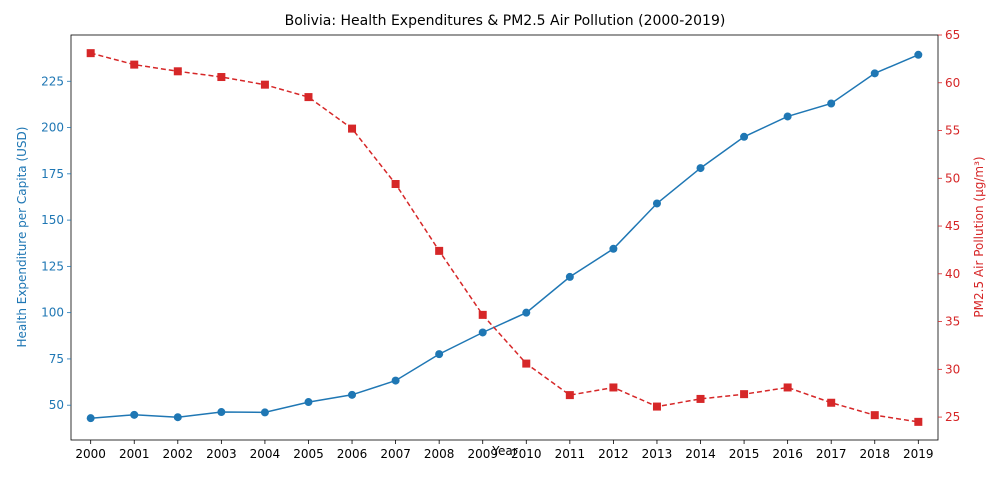  What do you see at coordinates (482, 454) in the screenshot?
I see `x-tick-label: 2009` at bounding box center [482, 454].